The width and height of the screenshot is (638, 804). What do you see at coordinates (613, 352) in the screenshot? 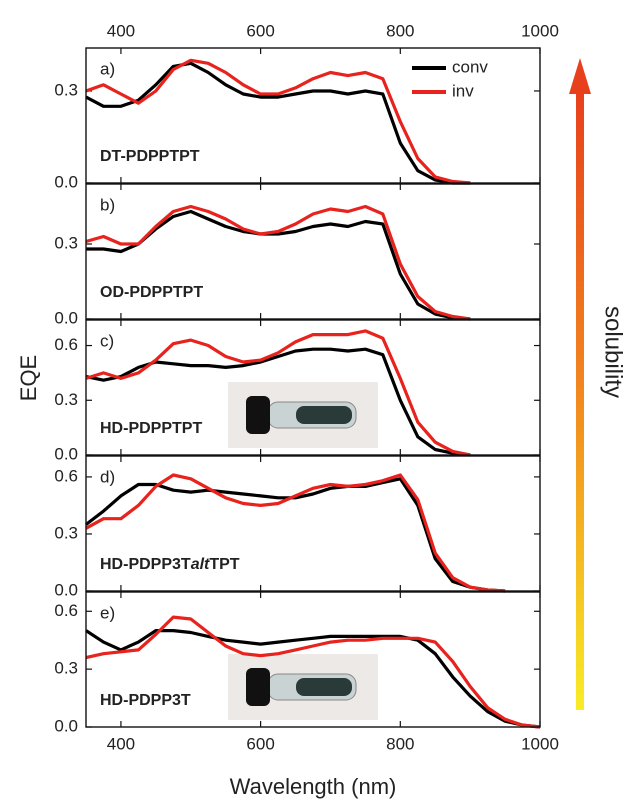
I see `annotation: solubility` at bounding box center [613, 352].